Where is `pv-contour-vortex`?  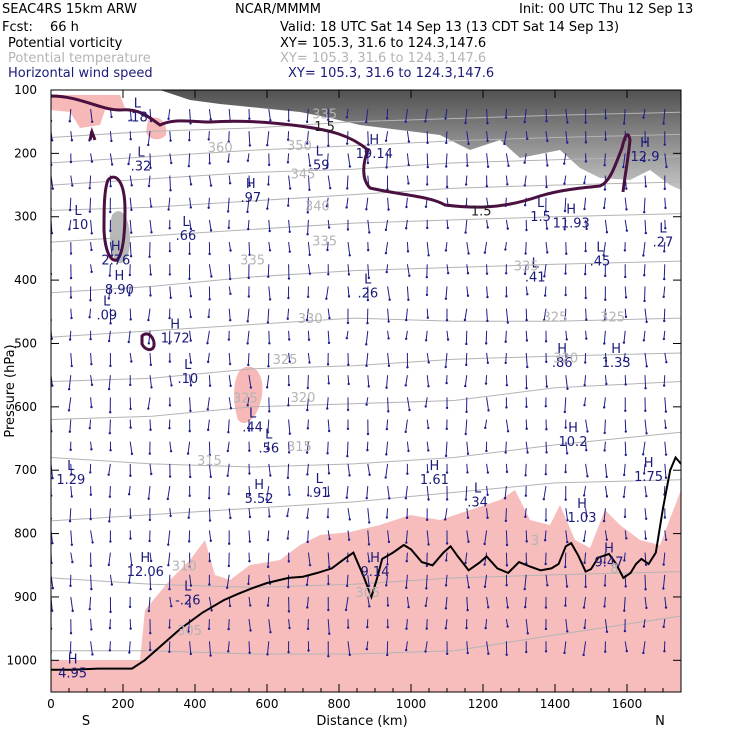
pv-contour-vortex is located at coordinates (114, 218).